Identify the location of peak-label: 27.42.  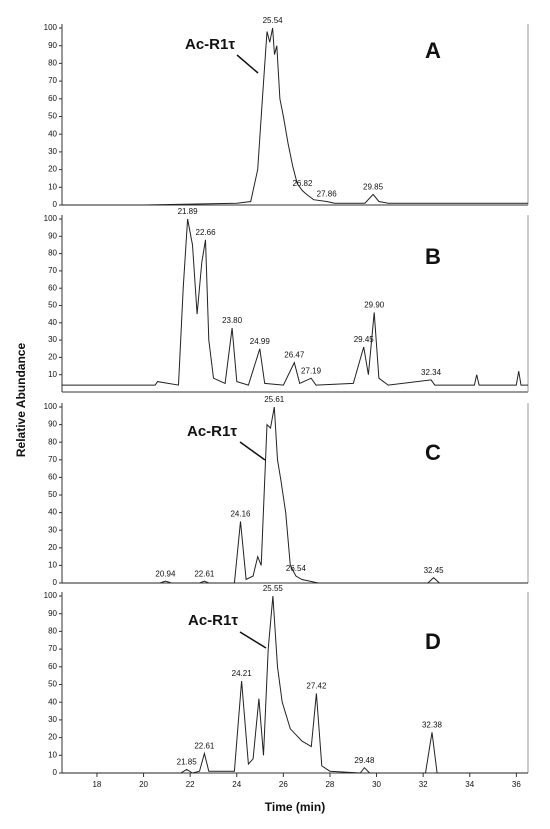
(316, 685).